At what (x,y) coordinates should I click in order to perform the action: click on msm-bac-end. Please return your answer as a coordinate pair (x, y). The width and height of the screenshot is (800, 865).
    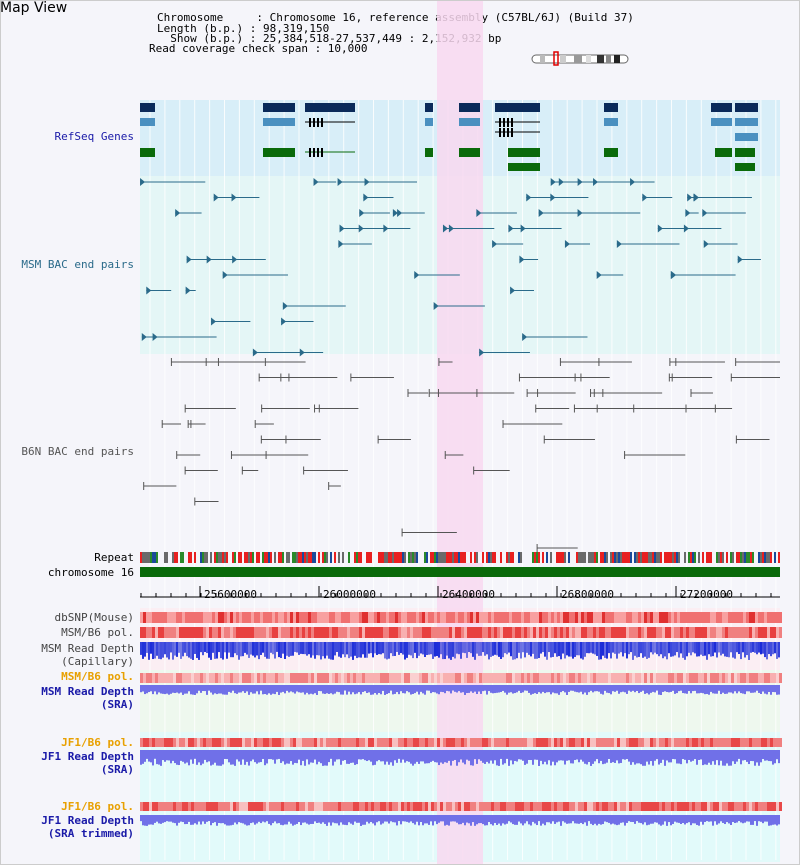
    Looking at the image, I should click on (342, 228).